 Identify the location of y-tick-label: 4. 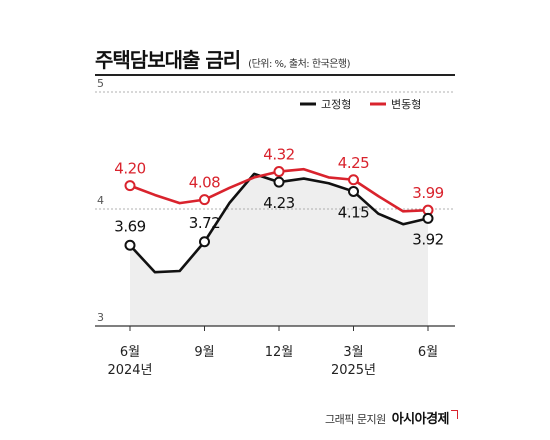
(100, 200).